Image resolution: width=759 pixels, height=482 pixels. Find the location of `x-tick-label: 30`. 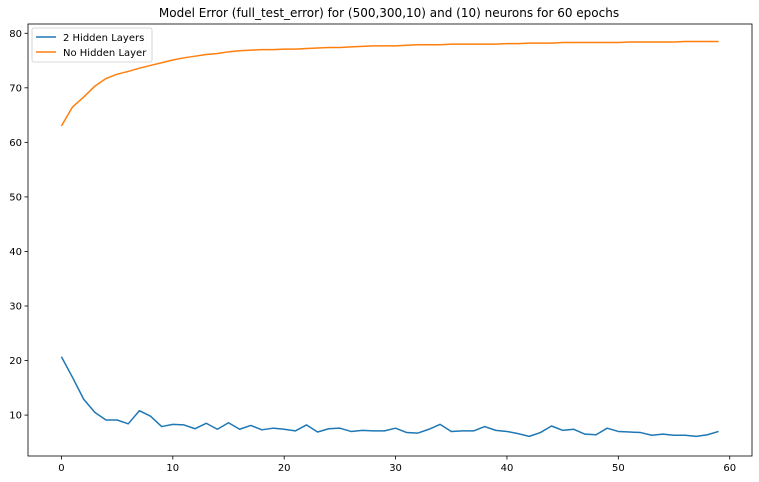

x-tick-label: 30 is located at coordinates (395, 468).